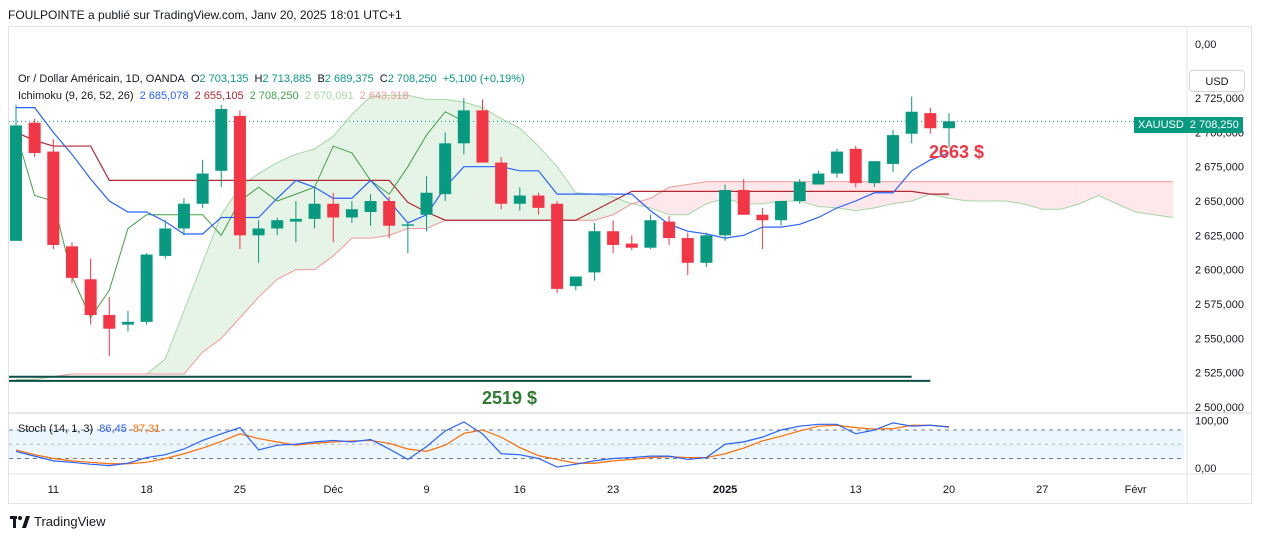  What do you see at coordinates (1212, 422) in the screenshot?
I see `stoch-tick-label-0: 100,00` at bounding box center [1212, 422].